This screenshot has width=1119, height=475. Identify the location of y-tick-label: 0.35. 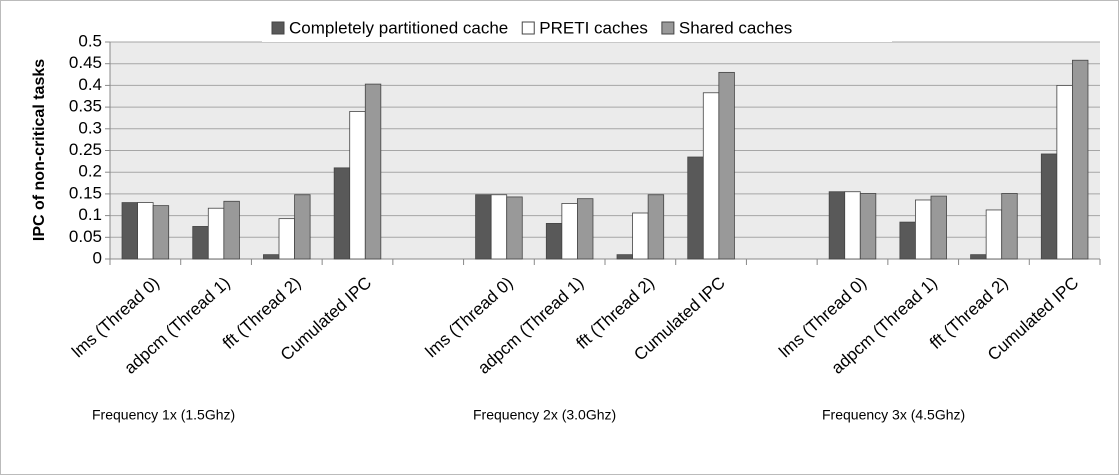
(85, 106).